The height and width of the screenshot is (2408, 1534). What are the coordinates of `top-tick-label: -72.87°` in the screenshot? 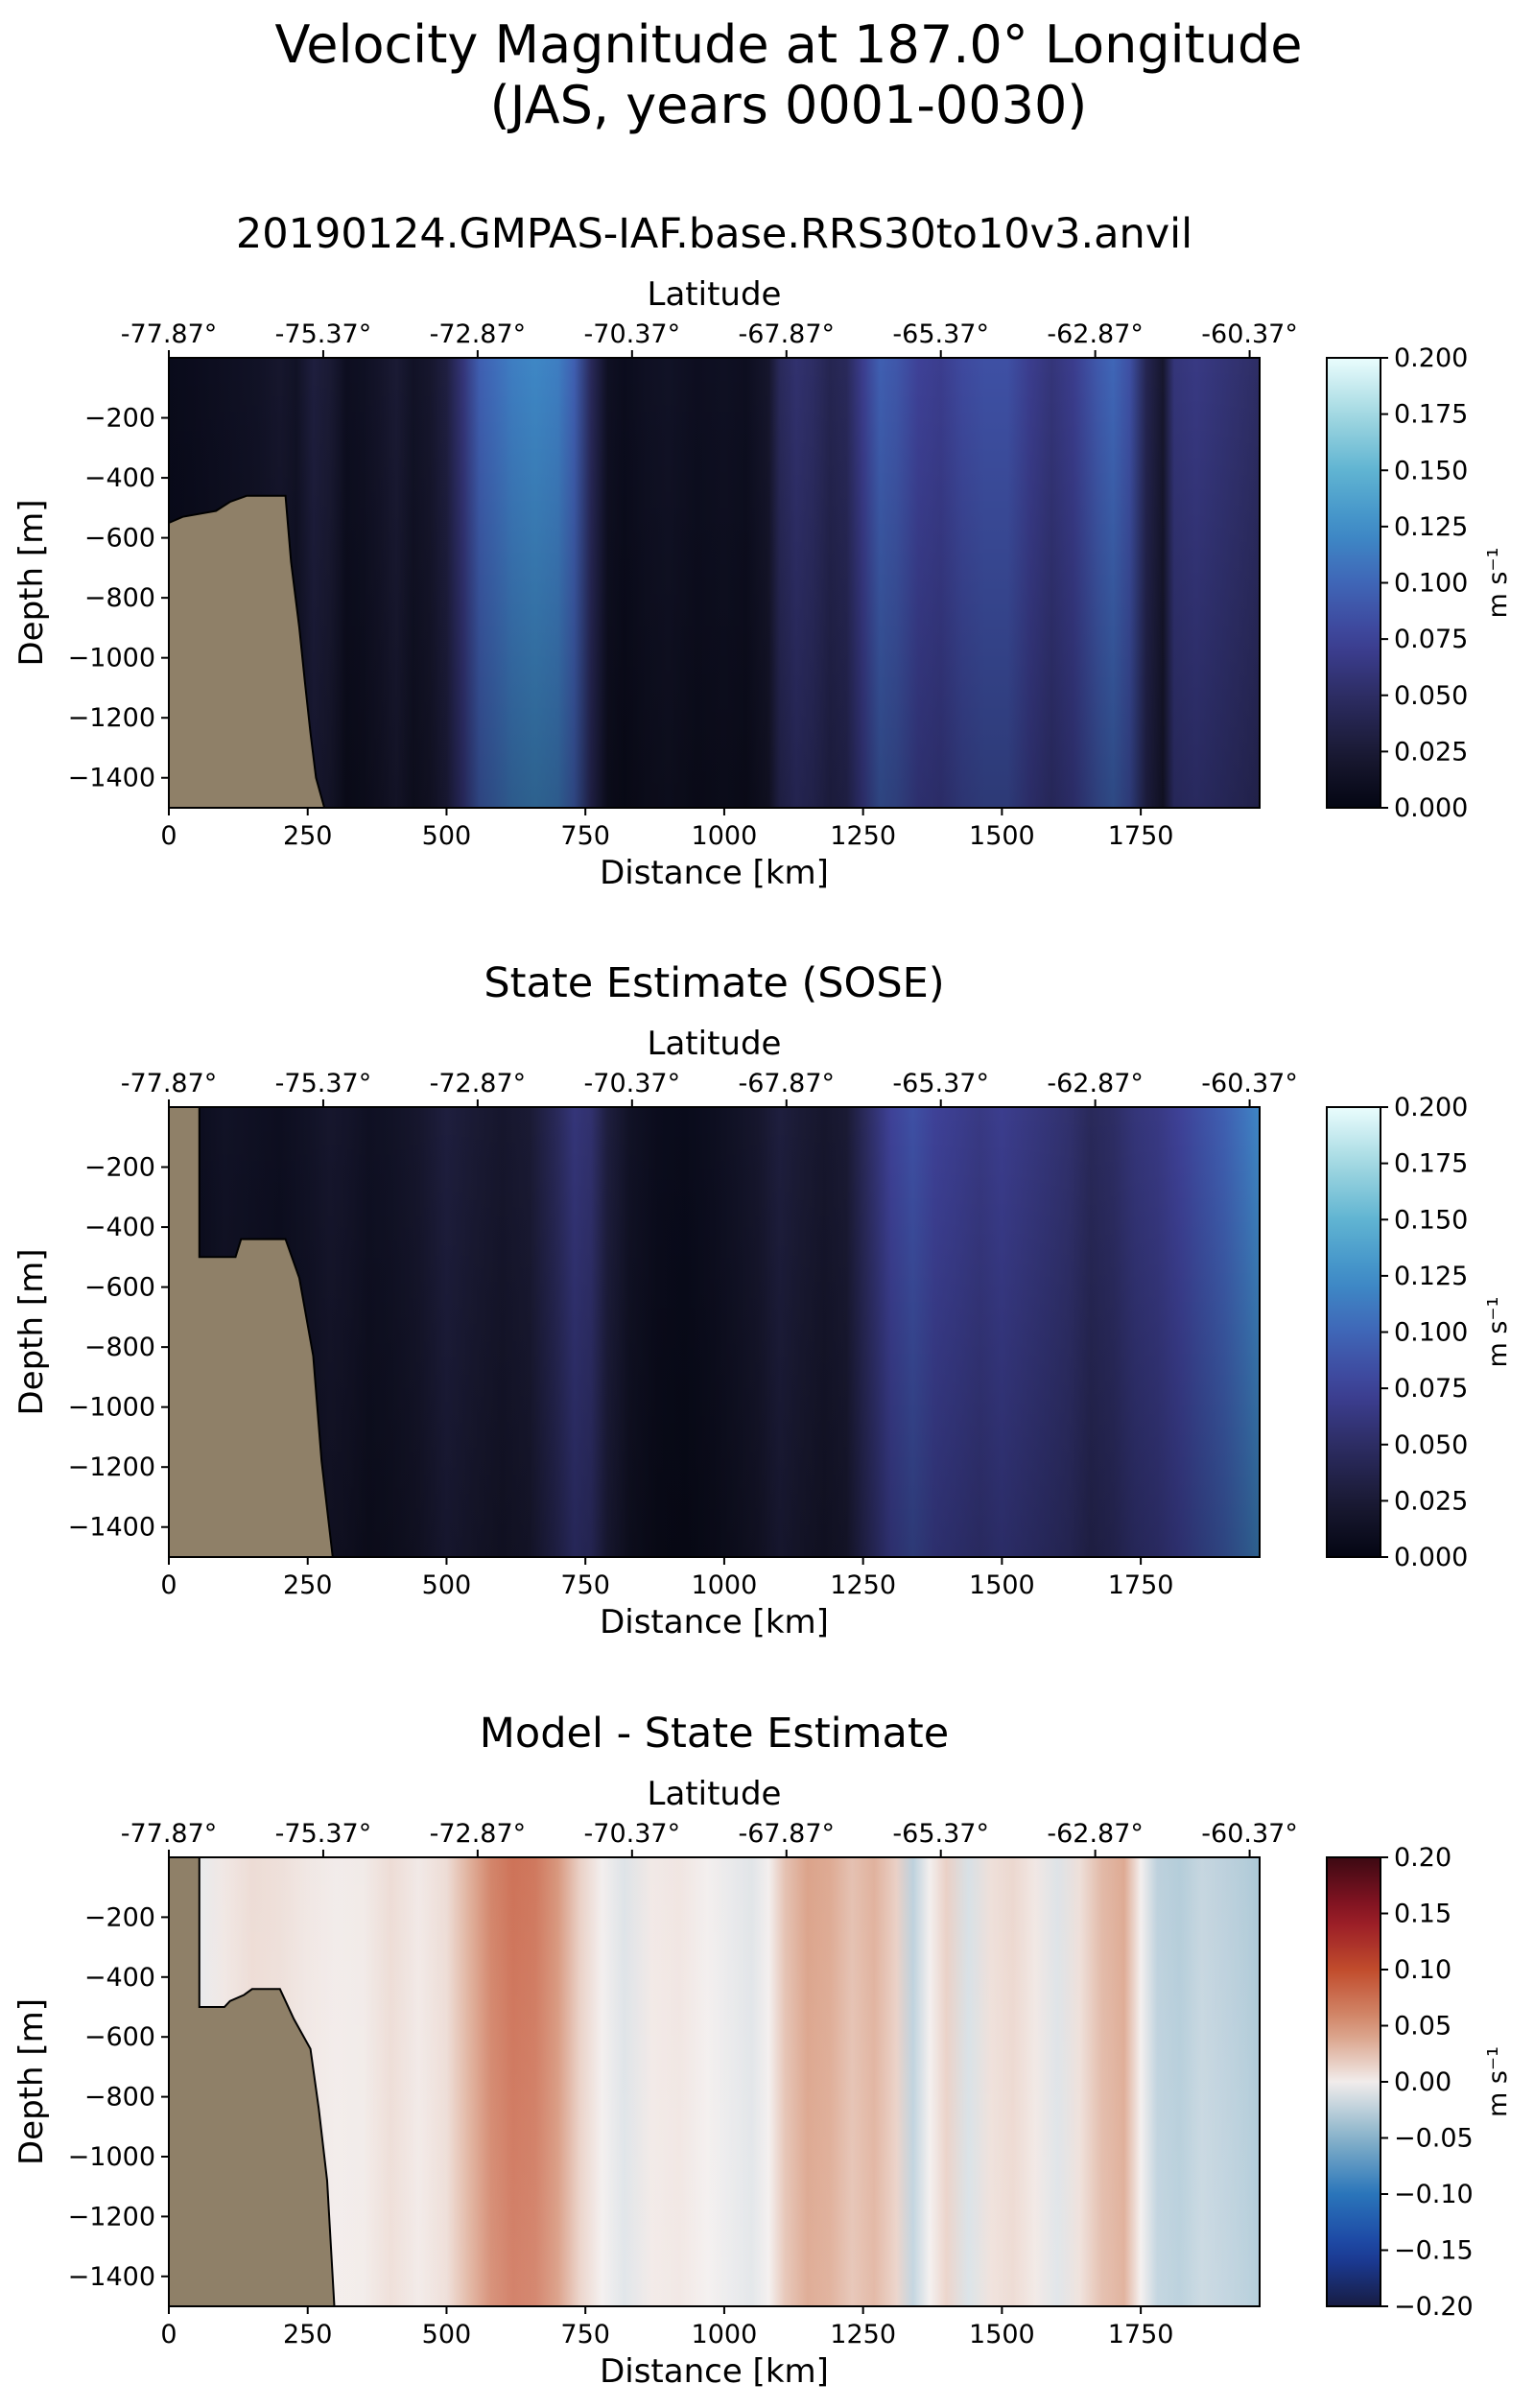 It's located at (479, 334).